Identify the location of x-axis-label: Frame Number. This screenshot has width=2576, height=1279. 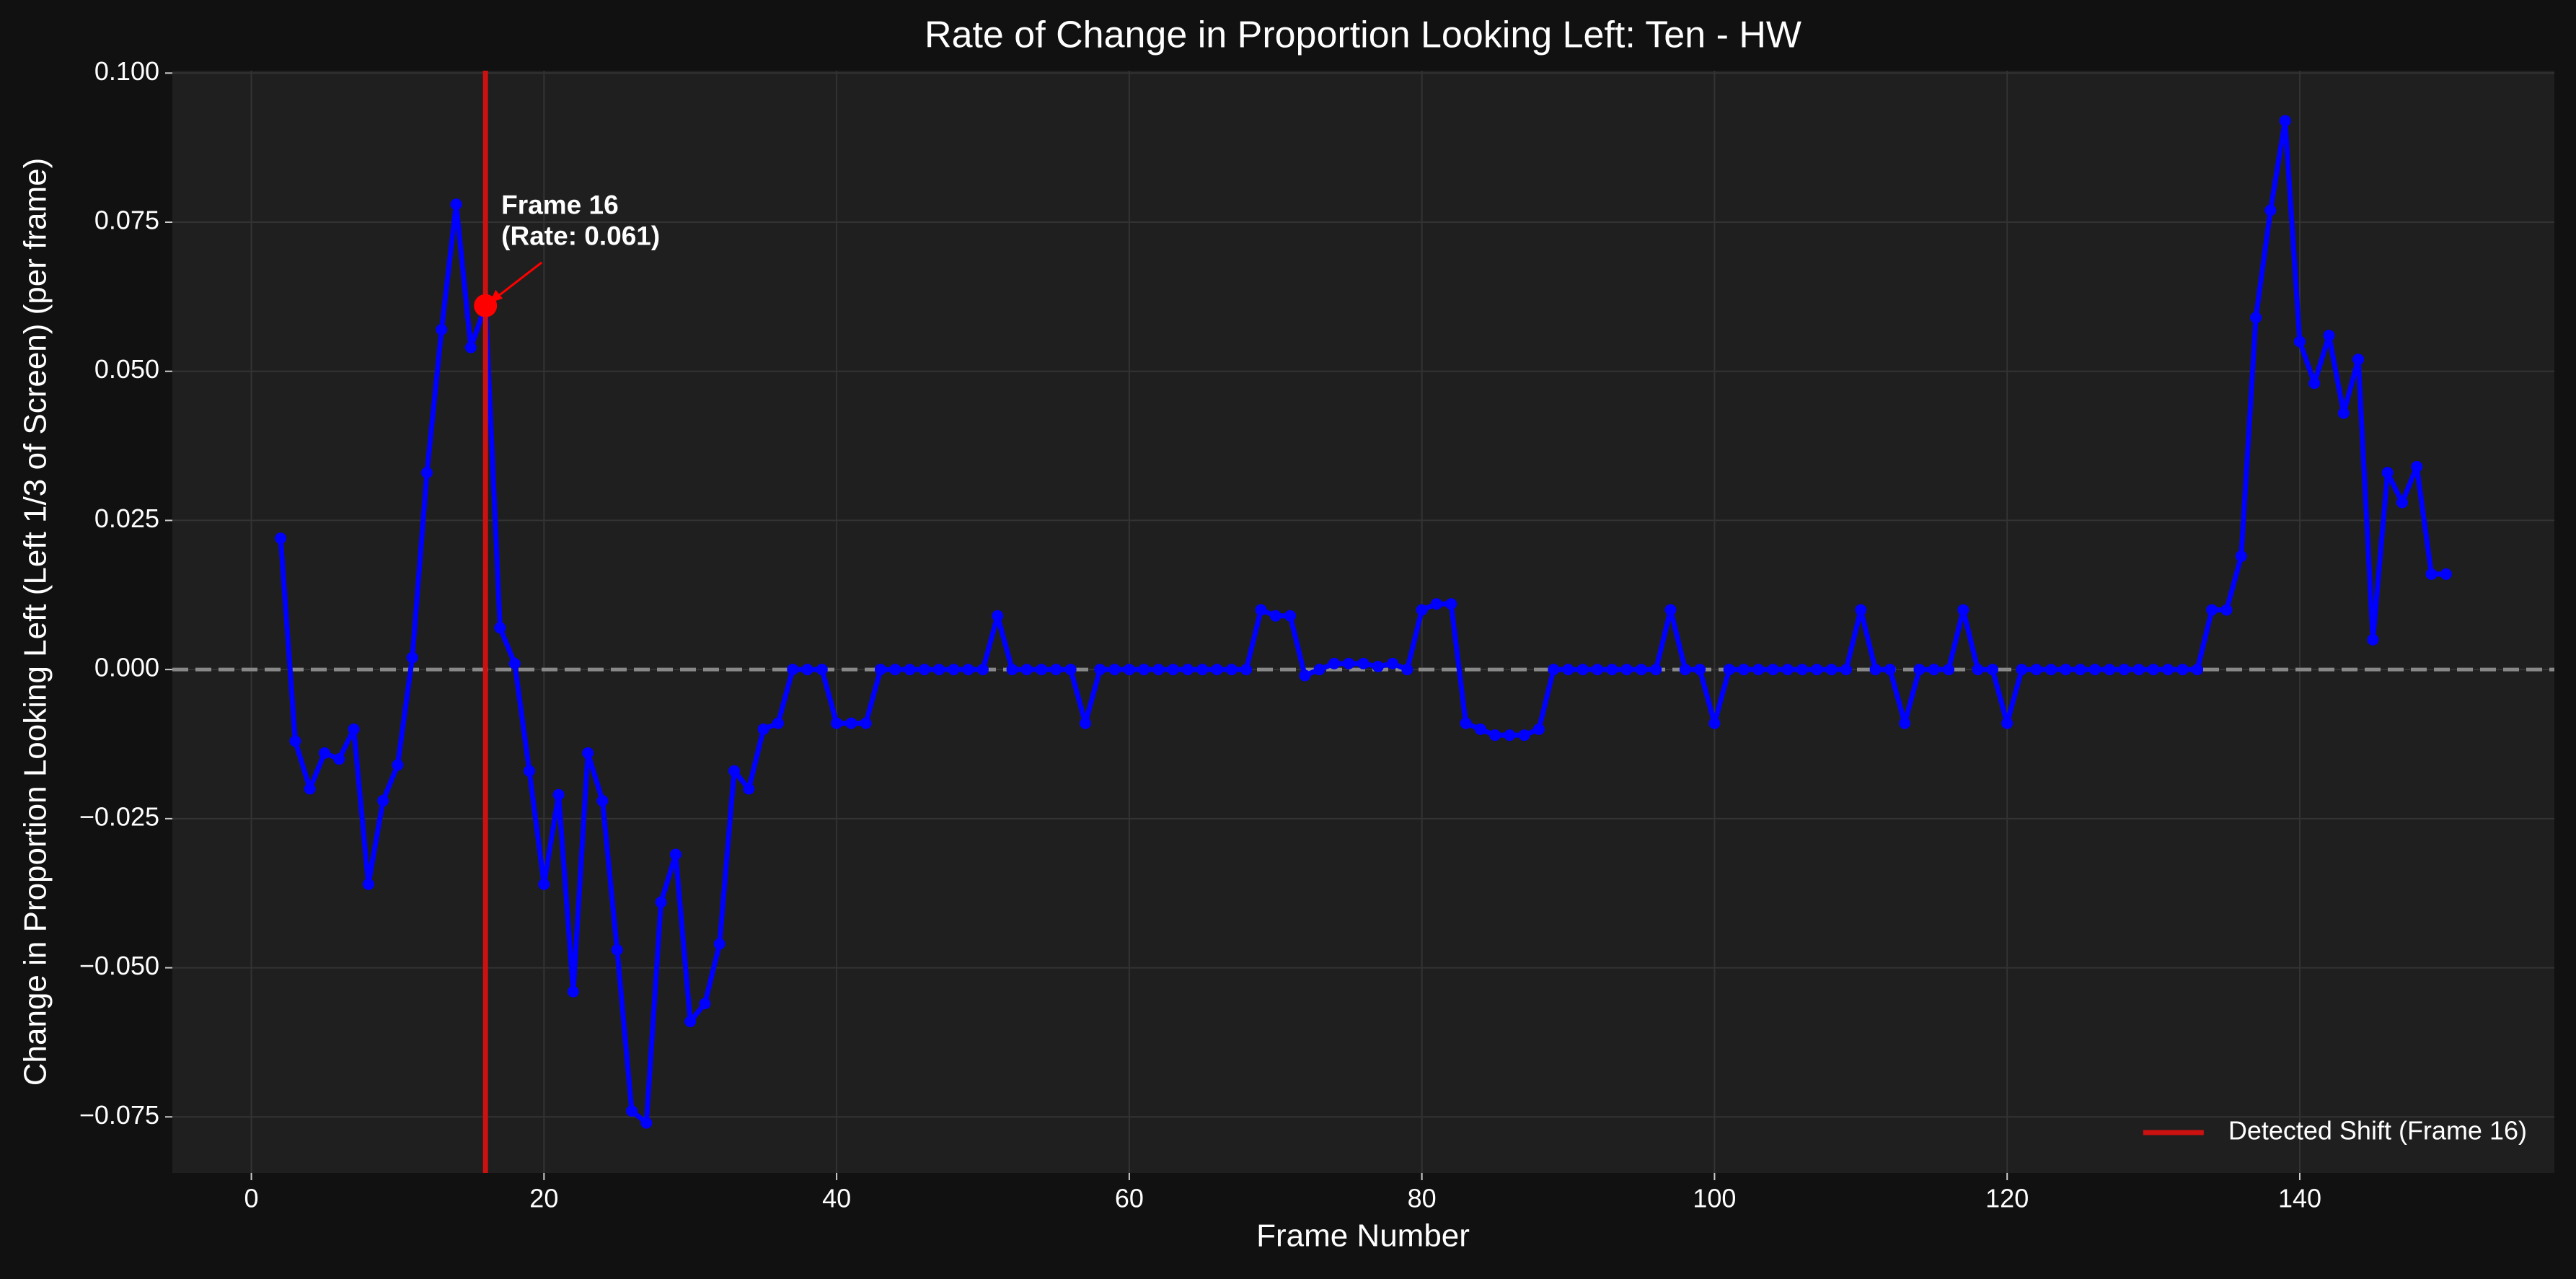
(1363, 1236).